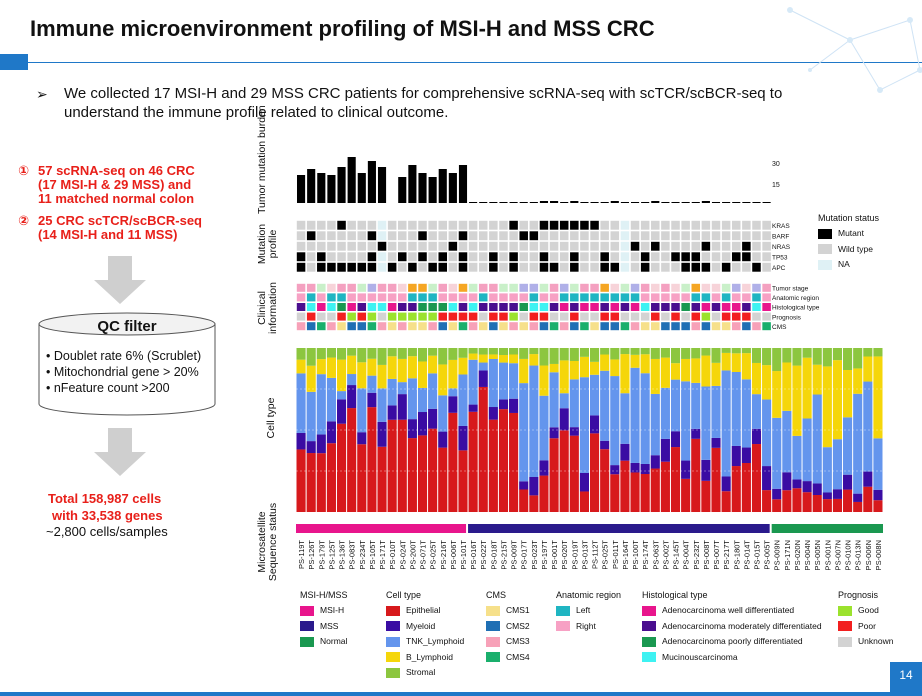 This screenshot has width=922, height=696. I want to click on sample-label: PS-171T, so click(382, 555).